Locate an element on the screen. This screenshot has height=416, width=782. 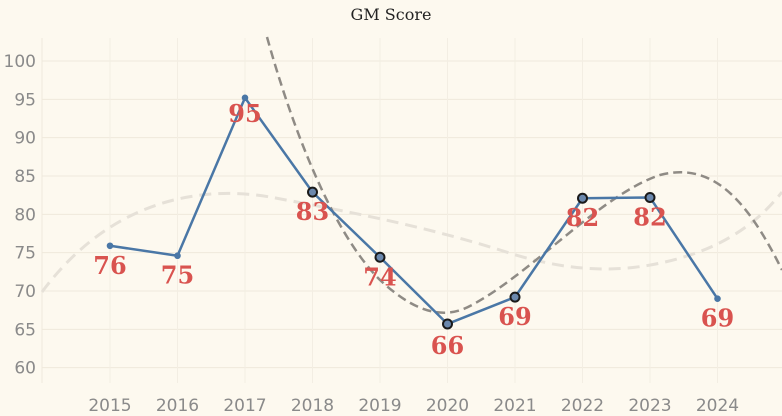
data-label-2017: 95 is located at coordinates (244, 113).